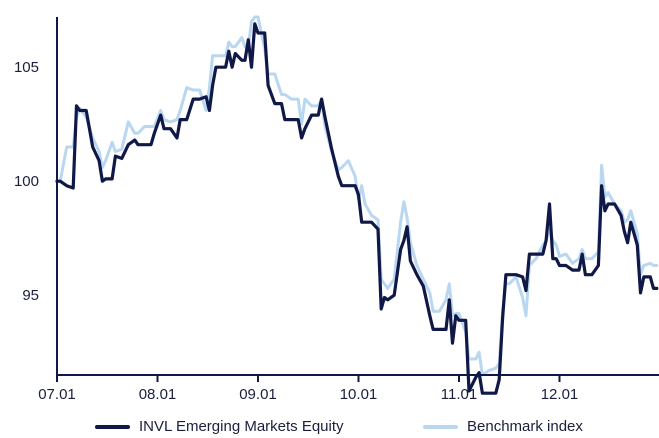 This screenshot has width=659, height=438. Describe the element at coordinates (440, 427) in the screenshot. I see `legend-swatch-benchmark` at that location.